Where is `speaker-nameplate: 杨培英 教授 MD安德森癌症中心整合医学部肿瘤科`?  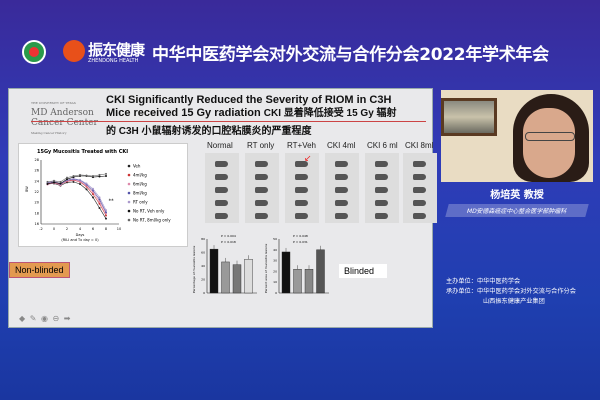 speaker-nameplate: 杨培英 教授 MD安德森癌症中心整合医学部肿瘤科 is located at coordinates (517, 201).